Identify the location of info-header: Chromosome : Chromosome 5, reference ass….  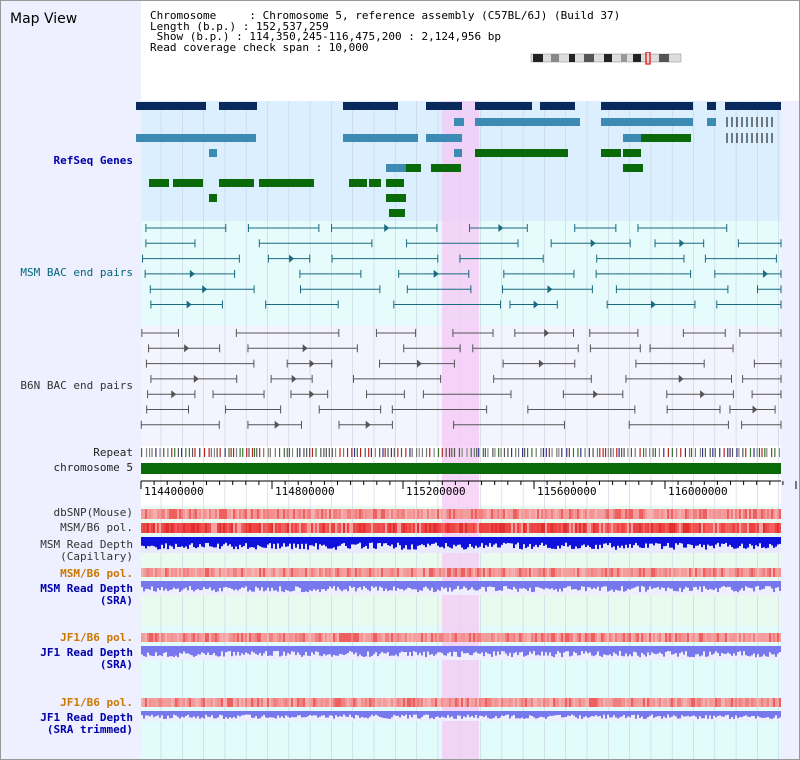
(470, 51).